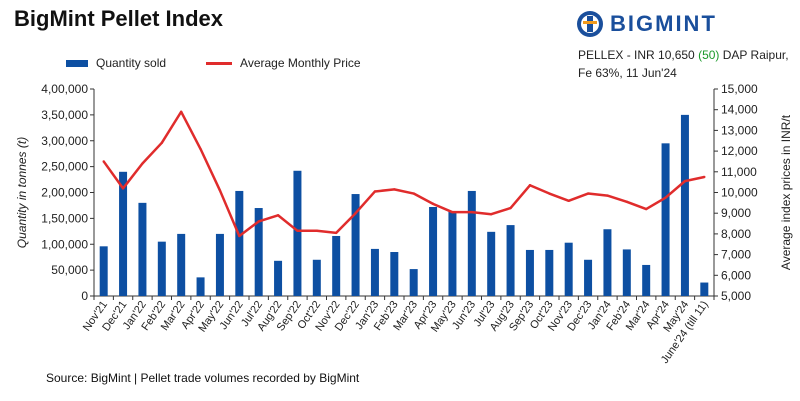 The image size is (800, 401). Describe the element at coordinates (64, 244) in the screenshot. I see `y-tick-label: 1,00,000` at that location.